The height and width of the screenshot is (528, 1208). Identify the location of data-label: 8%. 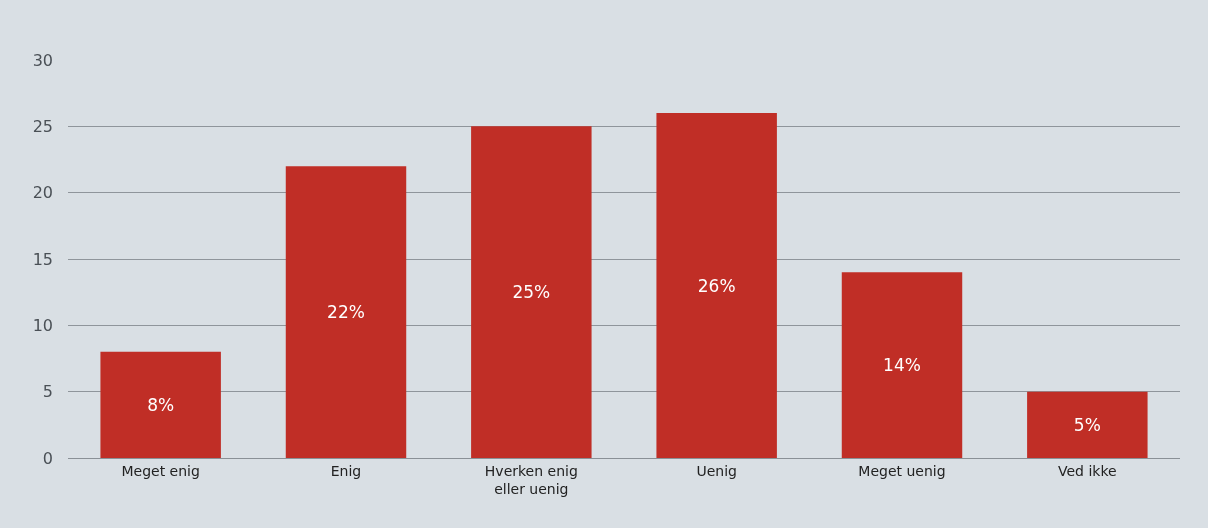
(161, 404).